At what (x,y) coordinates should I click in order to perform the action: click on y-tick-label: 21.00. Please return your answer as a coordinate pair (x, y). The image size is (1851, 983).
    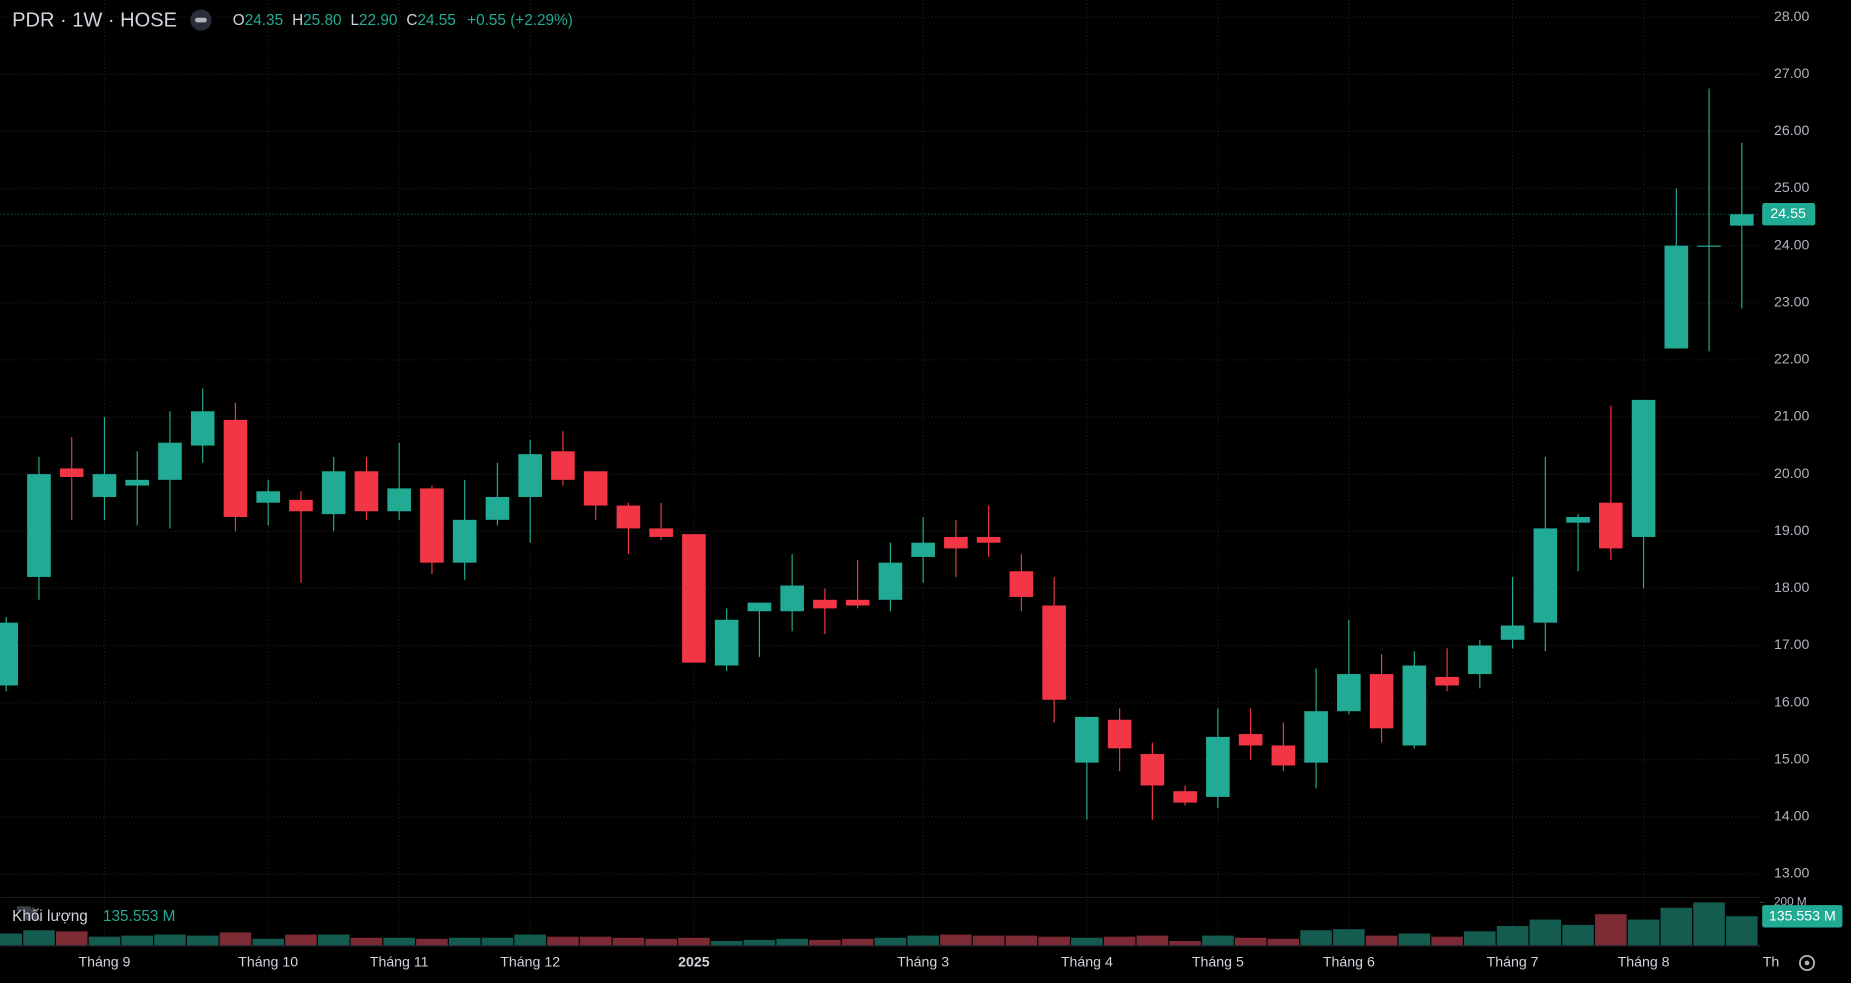
    Looking at the image, I should click on (1792, 417).